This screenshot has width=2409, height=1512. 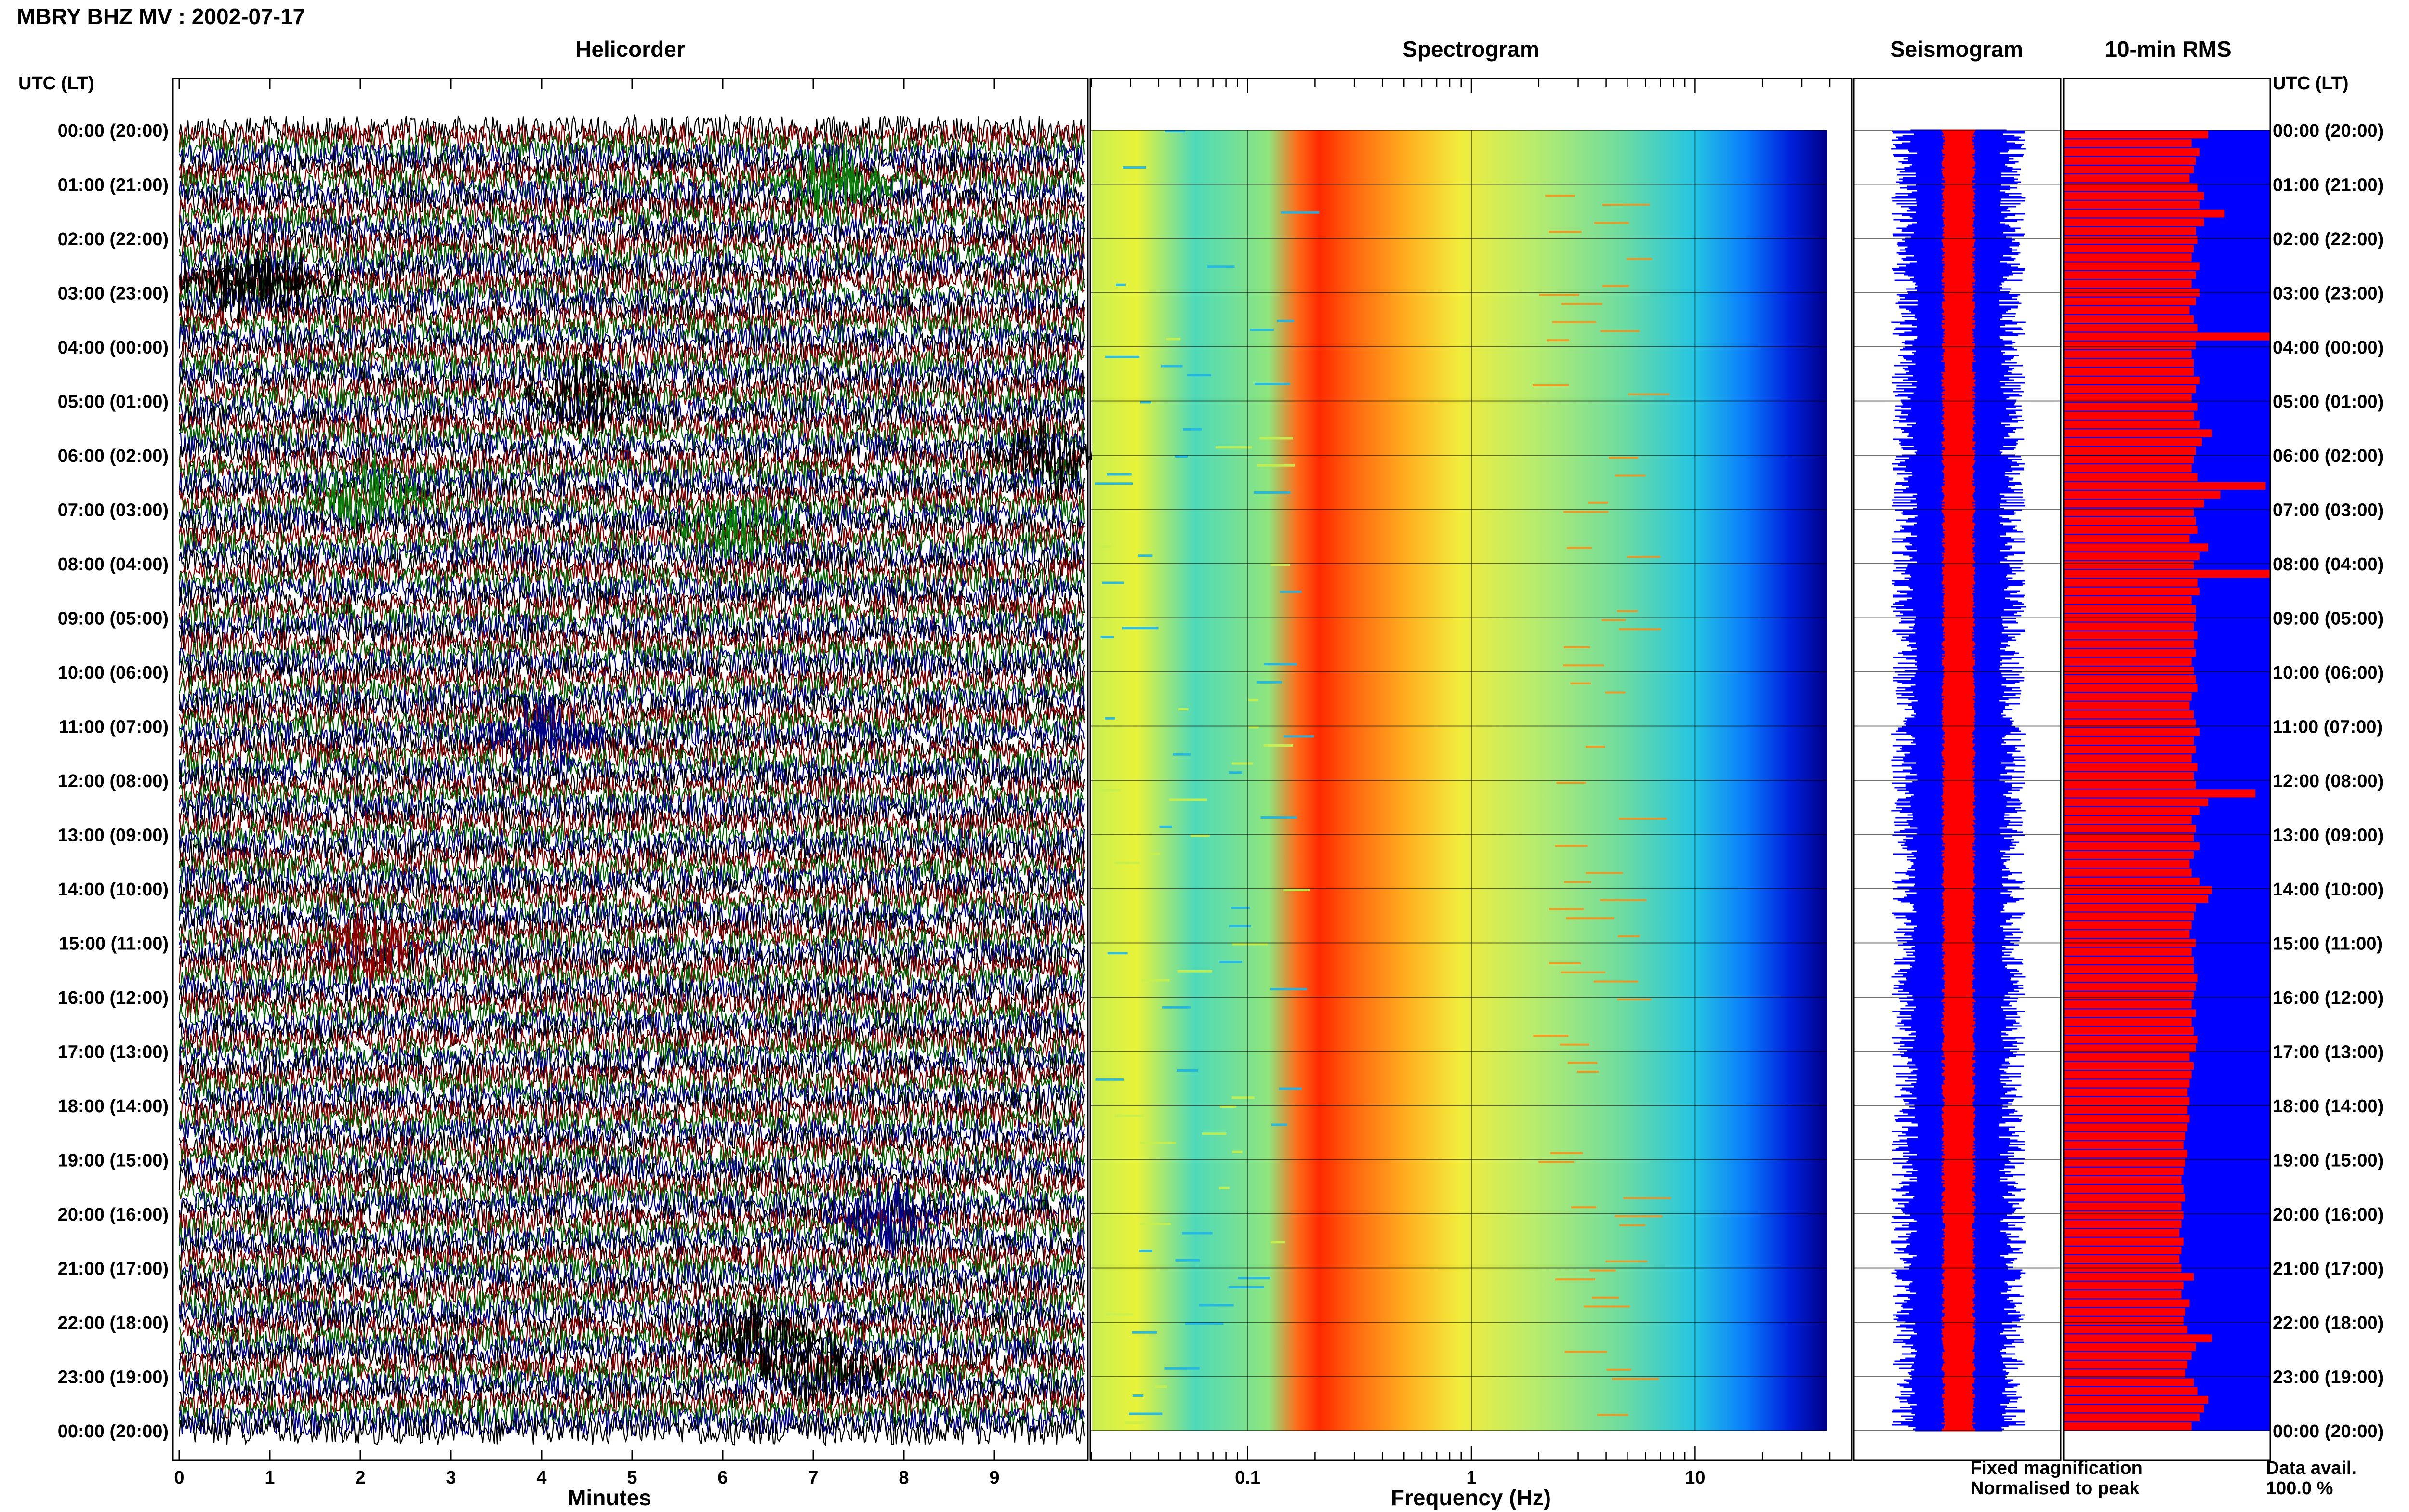 What do you see at coordinates (1247, 1478) in the screenshot?
I see `spectrogram-x-tick-label: 0.1` at bounding box center [1247, 1478].